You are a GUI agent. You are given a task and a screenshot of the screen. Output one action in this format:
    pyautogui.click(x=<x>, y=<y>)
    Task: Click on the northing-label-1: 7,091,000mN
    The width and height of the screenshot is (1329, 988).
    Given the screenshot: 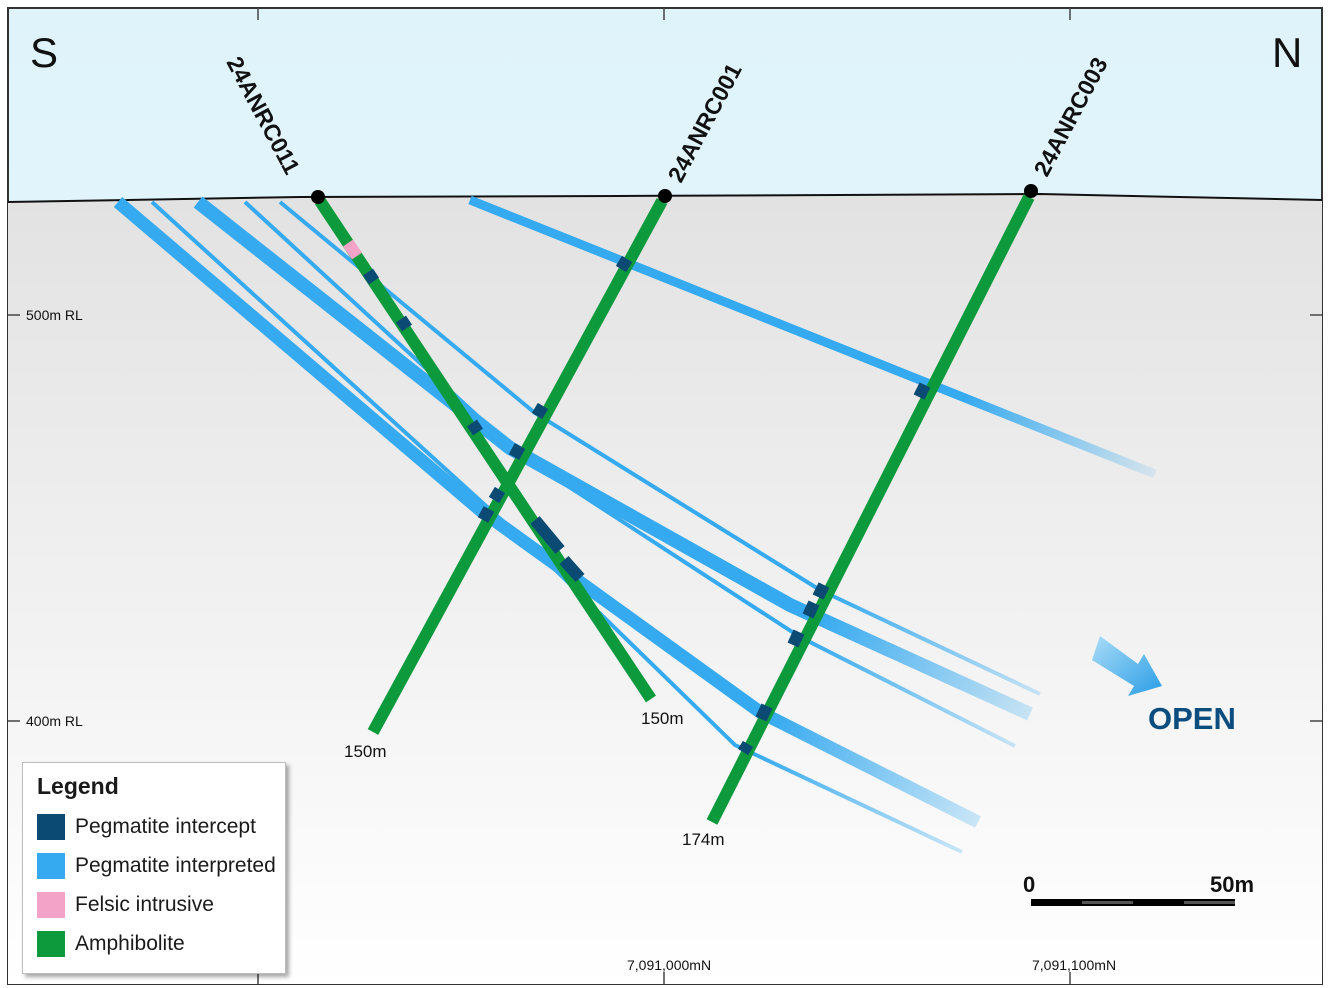 What is the action you would take?
    pyautogui.click(x=669, y=965)
    